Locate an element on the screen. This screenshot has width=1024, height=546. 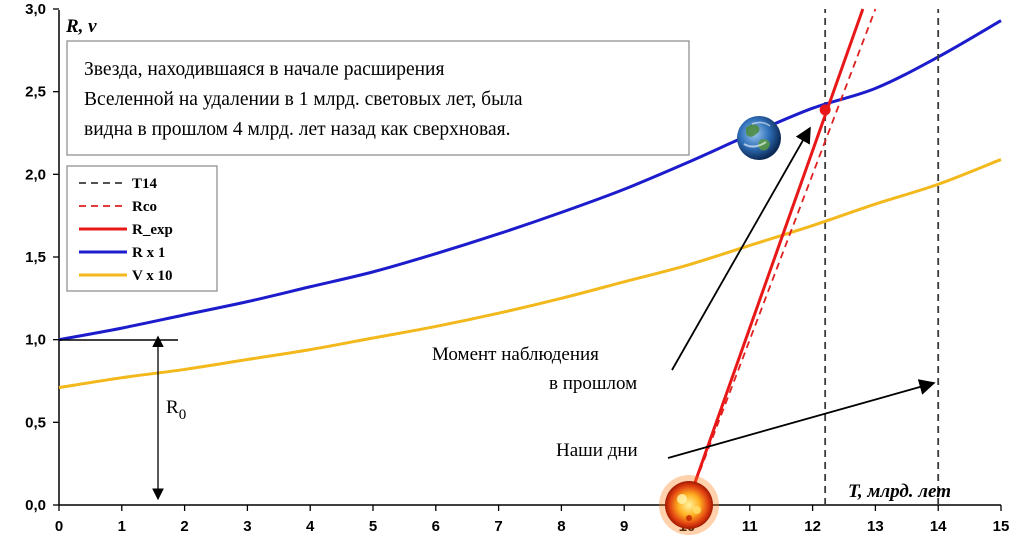
x-tick-label: 5 is located at coordinates (373, 526).